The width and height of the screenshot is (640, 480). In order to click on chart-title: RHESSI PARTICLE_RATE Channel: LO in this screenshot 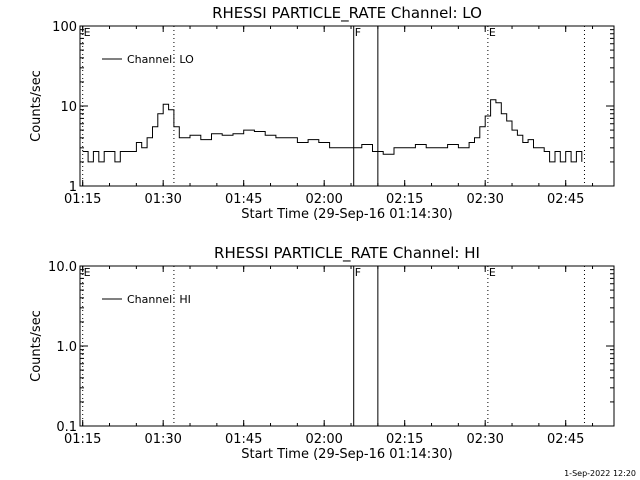, I will do `click(347, 13)`.